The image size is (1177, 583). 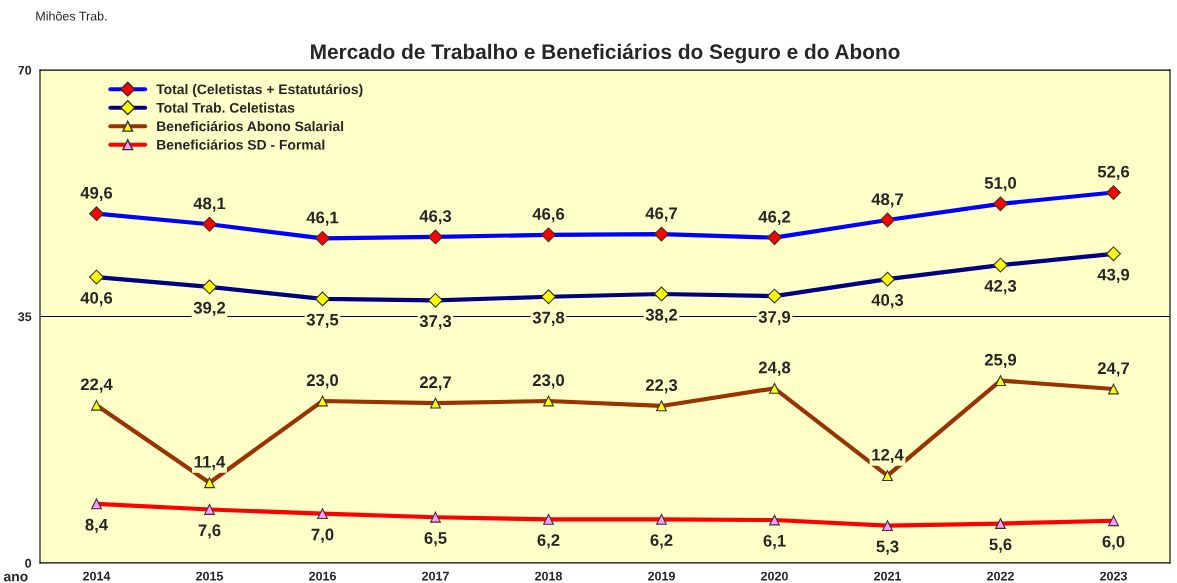 What do you see at coordinates (549, 576) in the screenshot?
I see `x-tick-label: 2018` at bounding box center [549, 576].